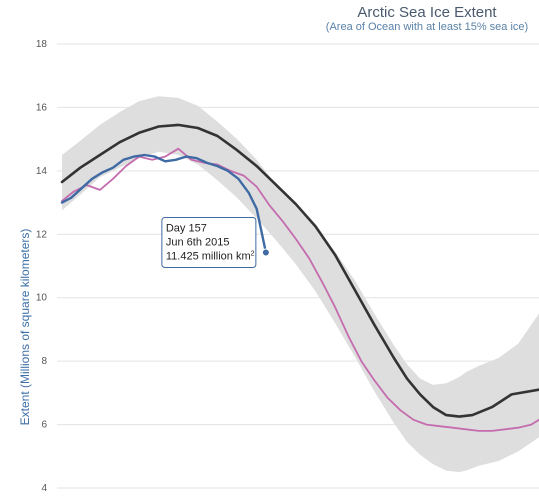 Image resolution: width=539 pixels, height=497 pixels. I want to click on y-tick-label-4: 4, so click(44, 488).